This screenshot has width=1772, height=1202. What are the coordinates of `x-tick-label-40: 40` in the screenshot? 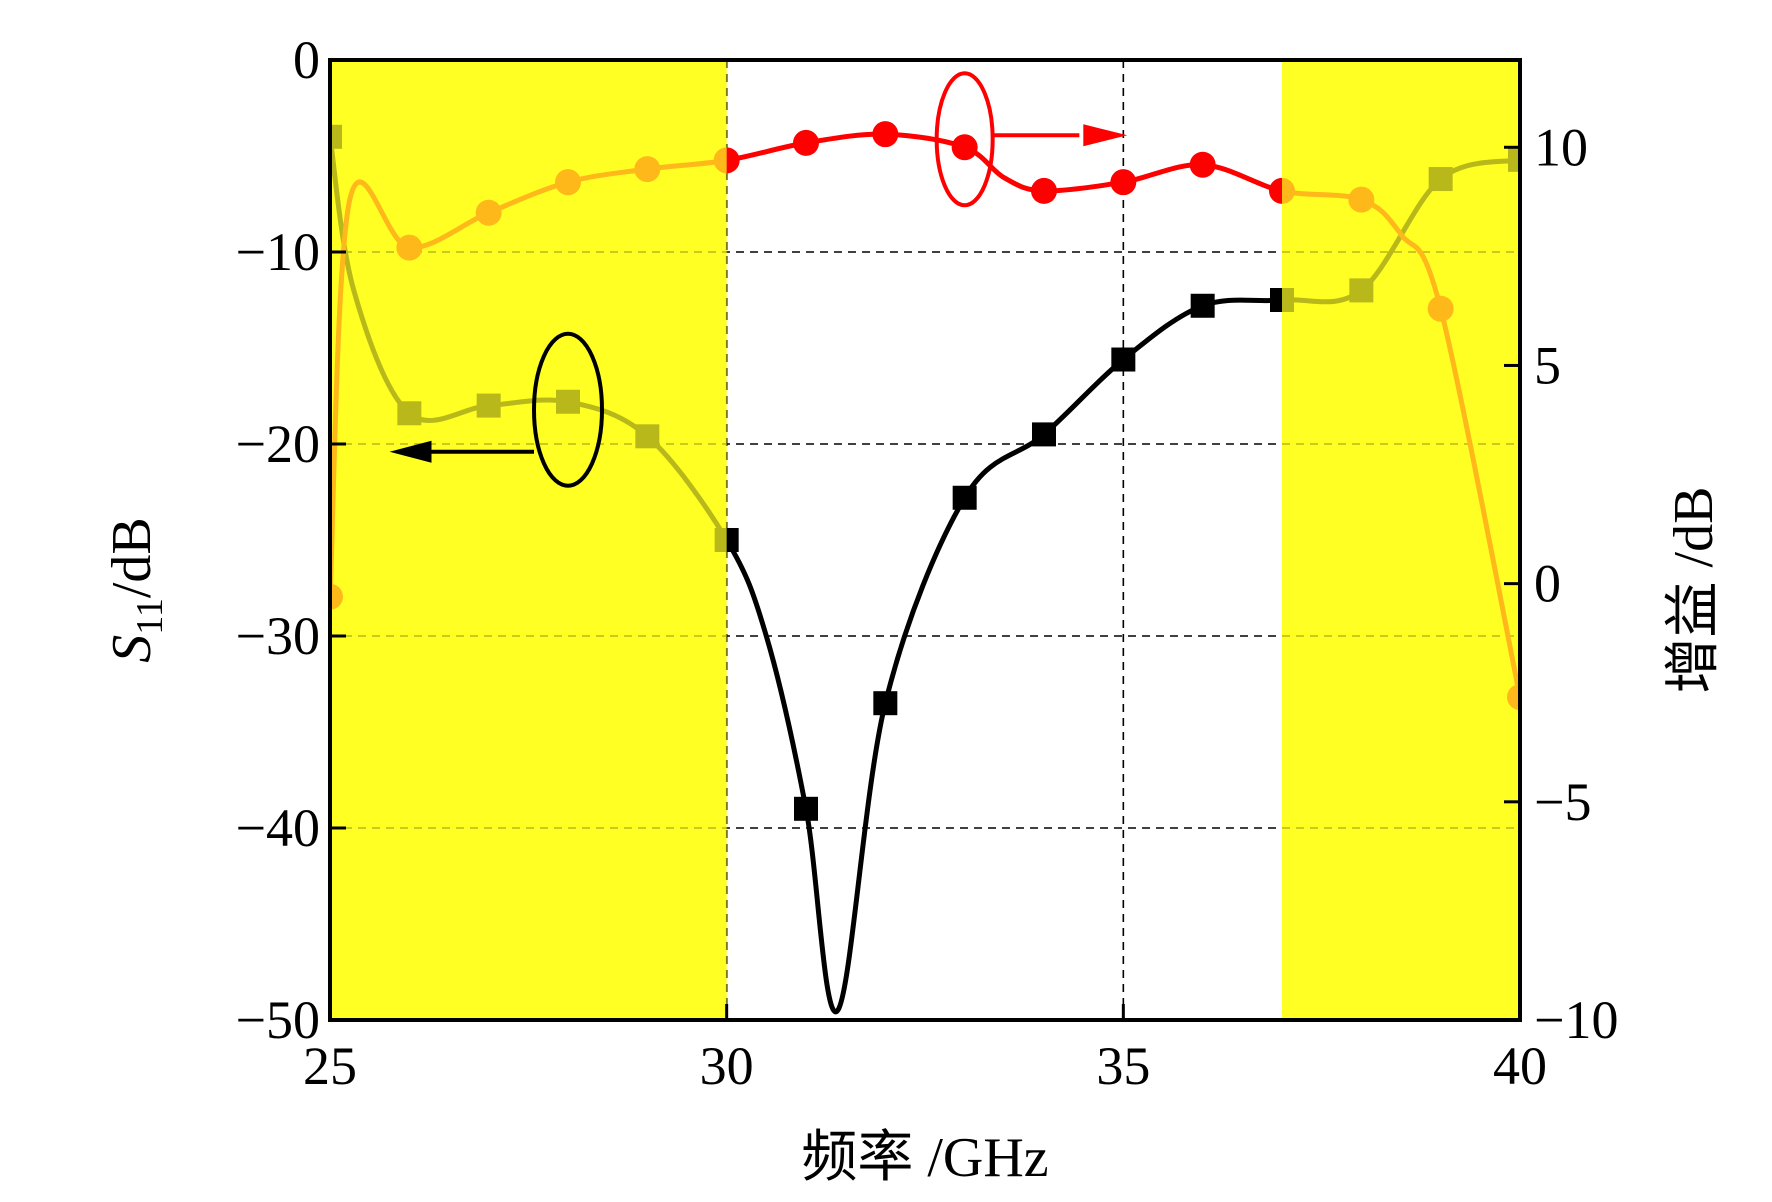 It's located at (1520, 1066).